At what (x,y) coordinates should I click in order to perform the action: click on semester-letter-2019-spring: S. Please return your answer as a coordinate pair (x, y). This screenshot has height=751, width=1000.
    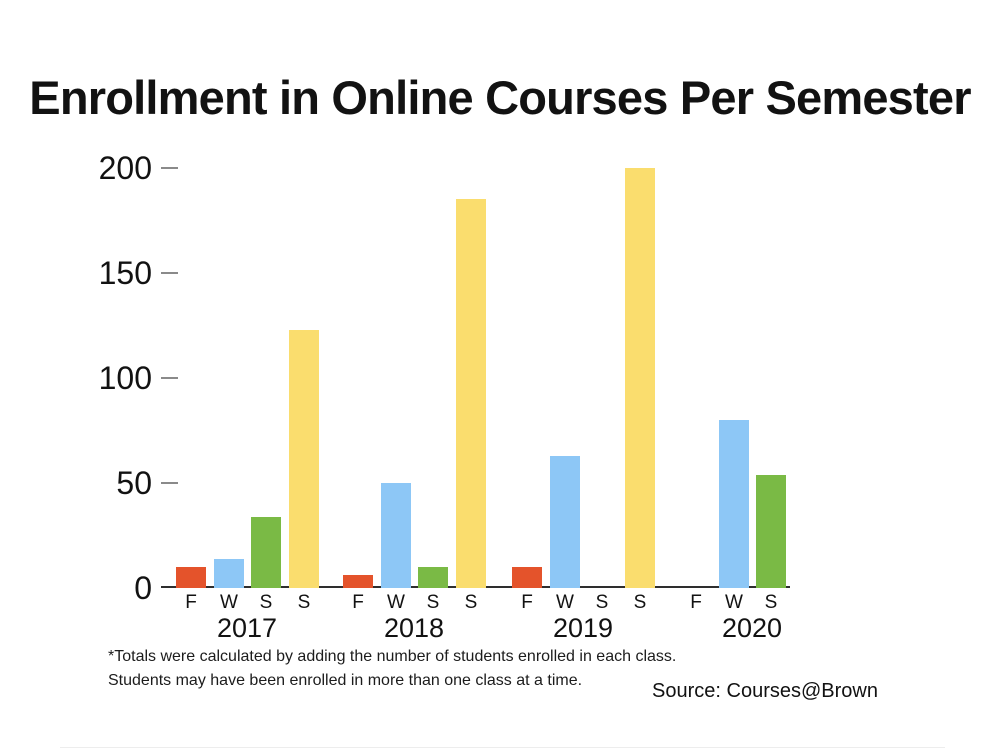
    Looking at the image, I should click on (602, 602).